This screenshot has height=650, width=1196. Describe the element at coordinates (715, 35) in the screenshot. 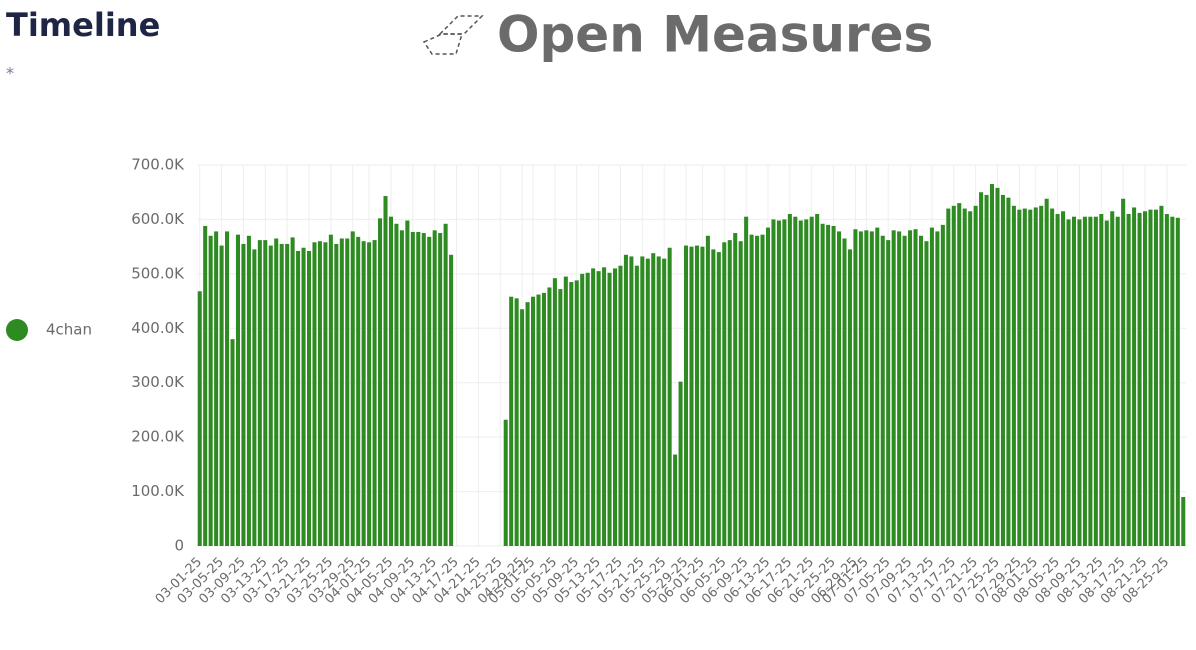

I see `brand-name: Open Measures` at that location.